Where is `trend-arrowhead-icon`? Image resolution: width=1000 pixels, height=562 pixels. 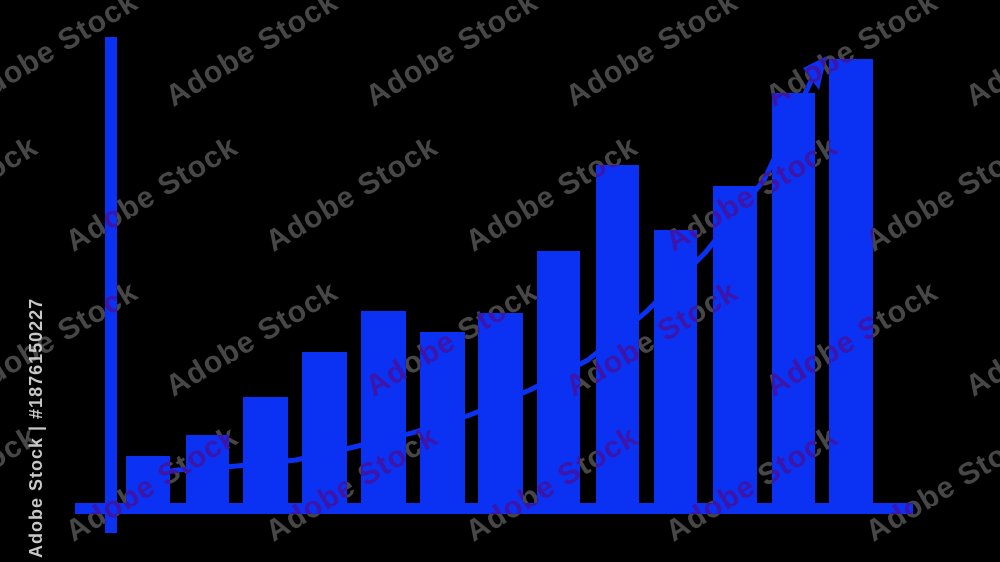
trend-arrowhead-icon is located at coordinates (815, 73).